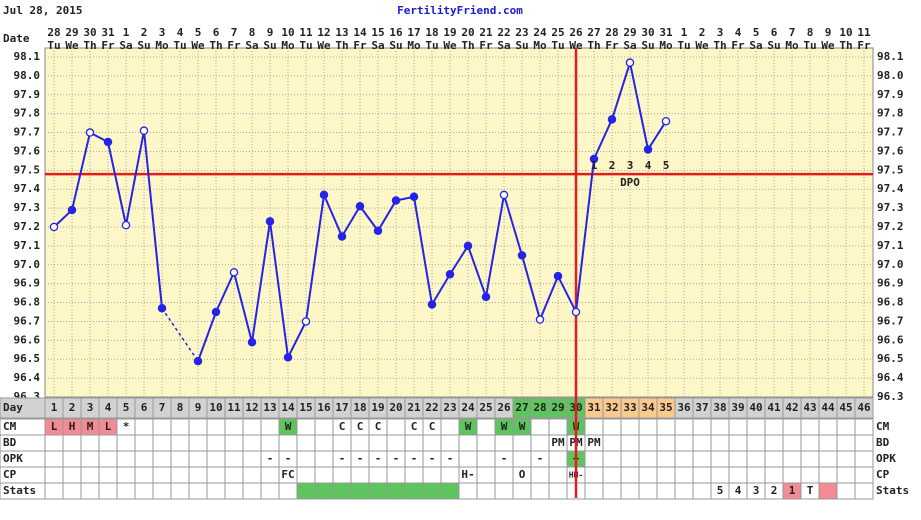  What do you see at coordinates (108, 426) in the screenshot?
I see `cell-text: L` at bounding box center [108, 426].